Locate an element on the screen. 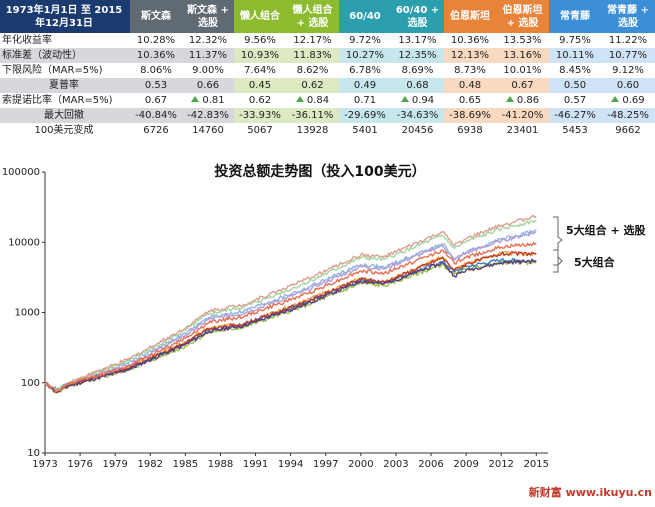 This screenshot has height=507, width=655. cell-value: -46.27% is located at coordinates (575, 115).